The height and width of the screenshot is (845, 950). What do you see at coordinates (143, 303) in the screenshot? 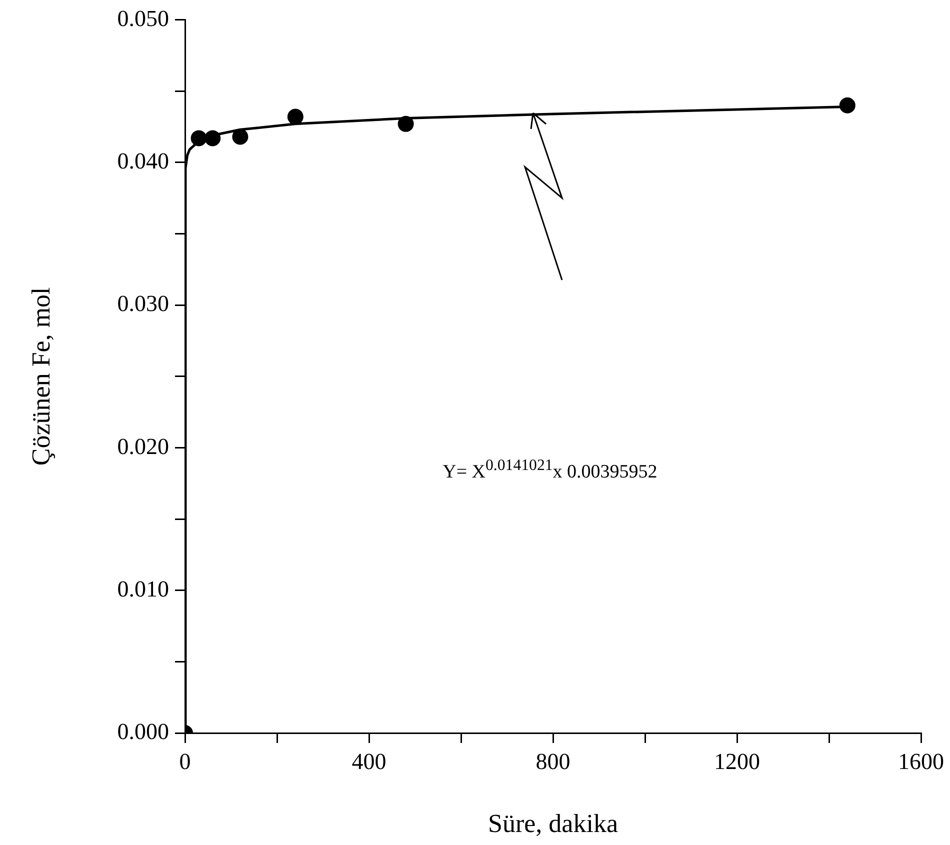
I see `y-tick-label: 0.030` at bounding box center [143, 303].